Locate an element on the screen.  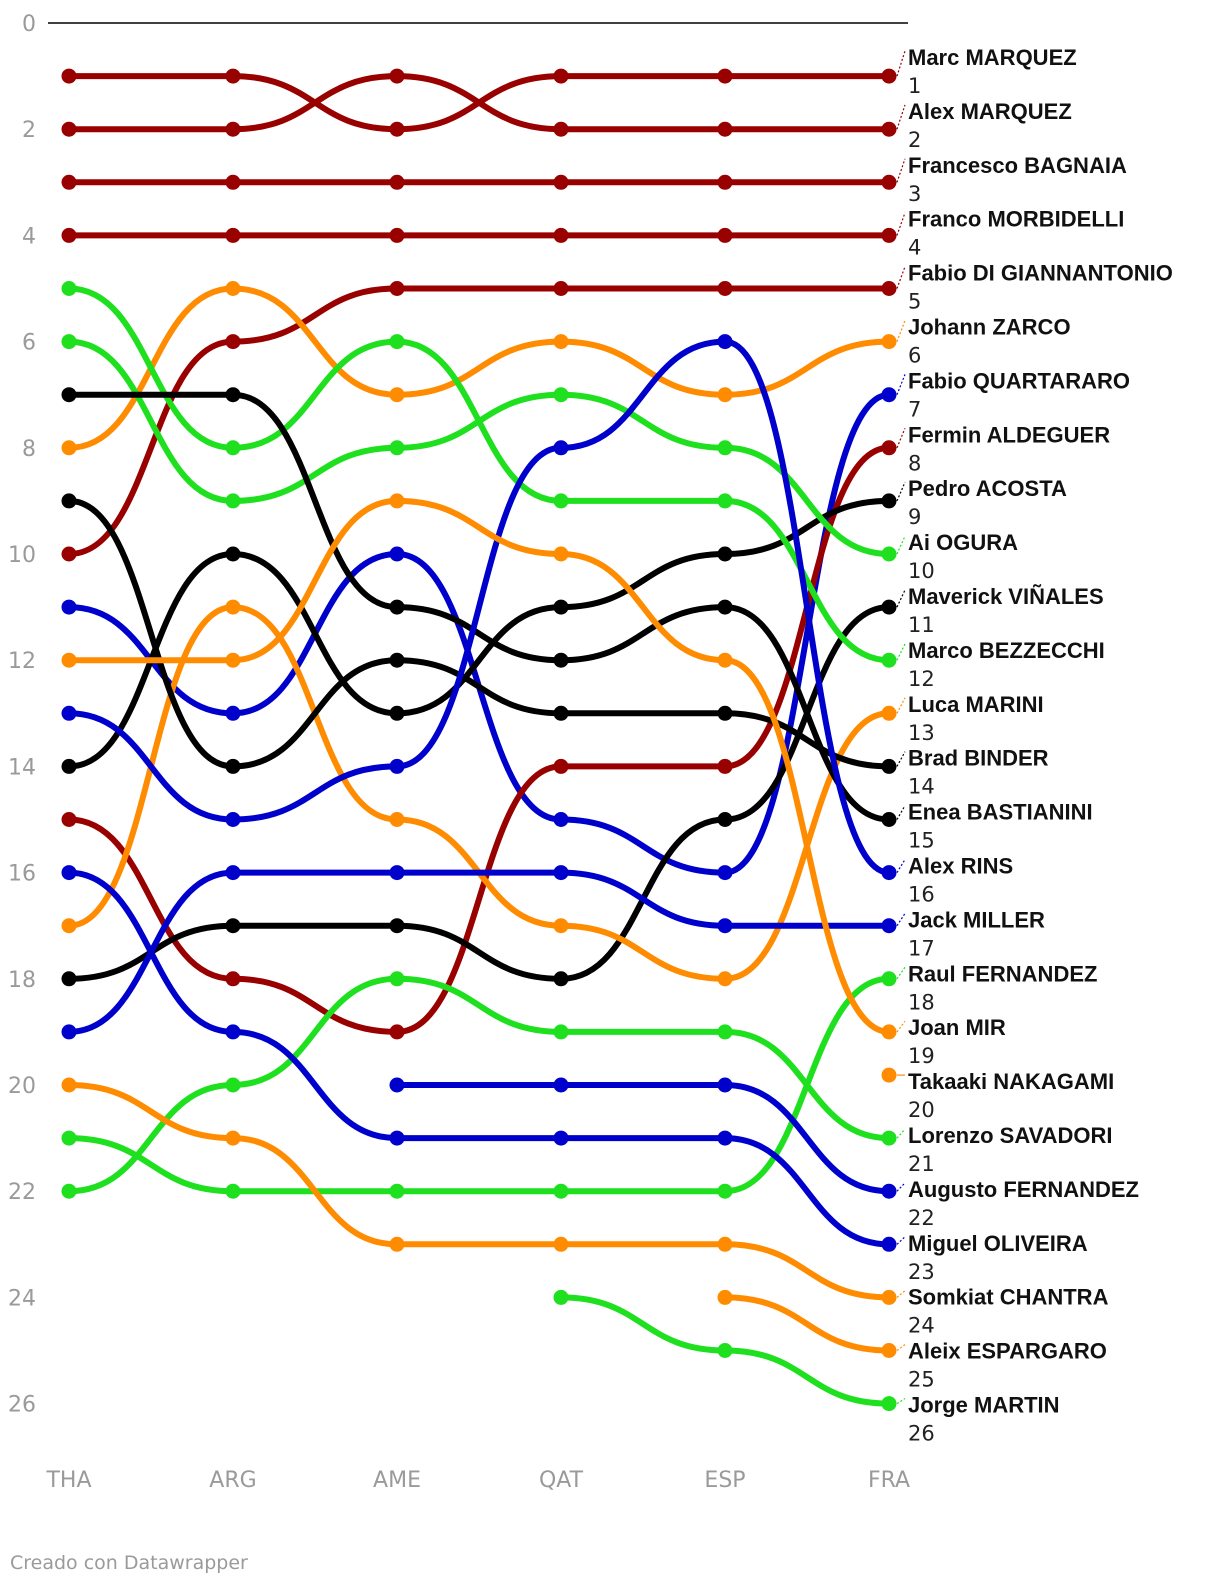
y-tick-label: 6 is located at coordinates (29, 343).